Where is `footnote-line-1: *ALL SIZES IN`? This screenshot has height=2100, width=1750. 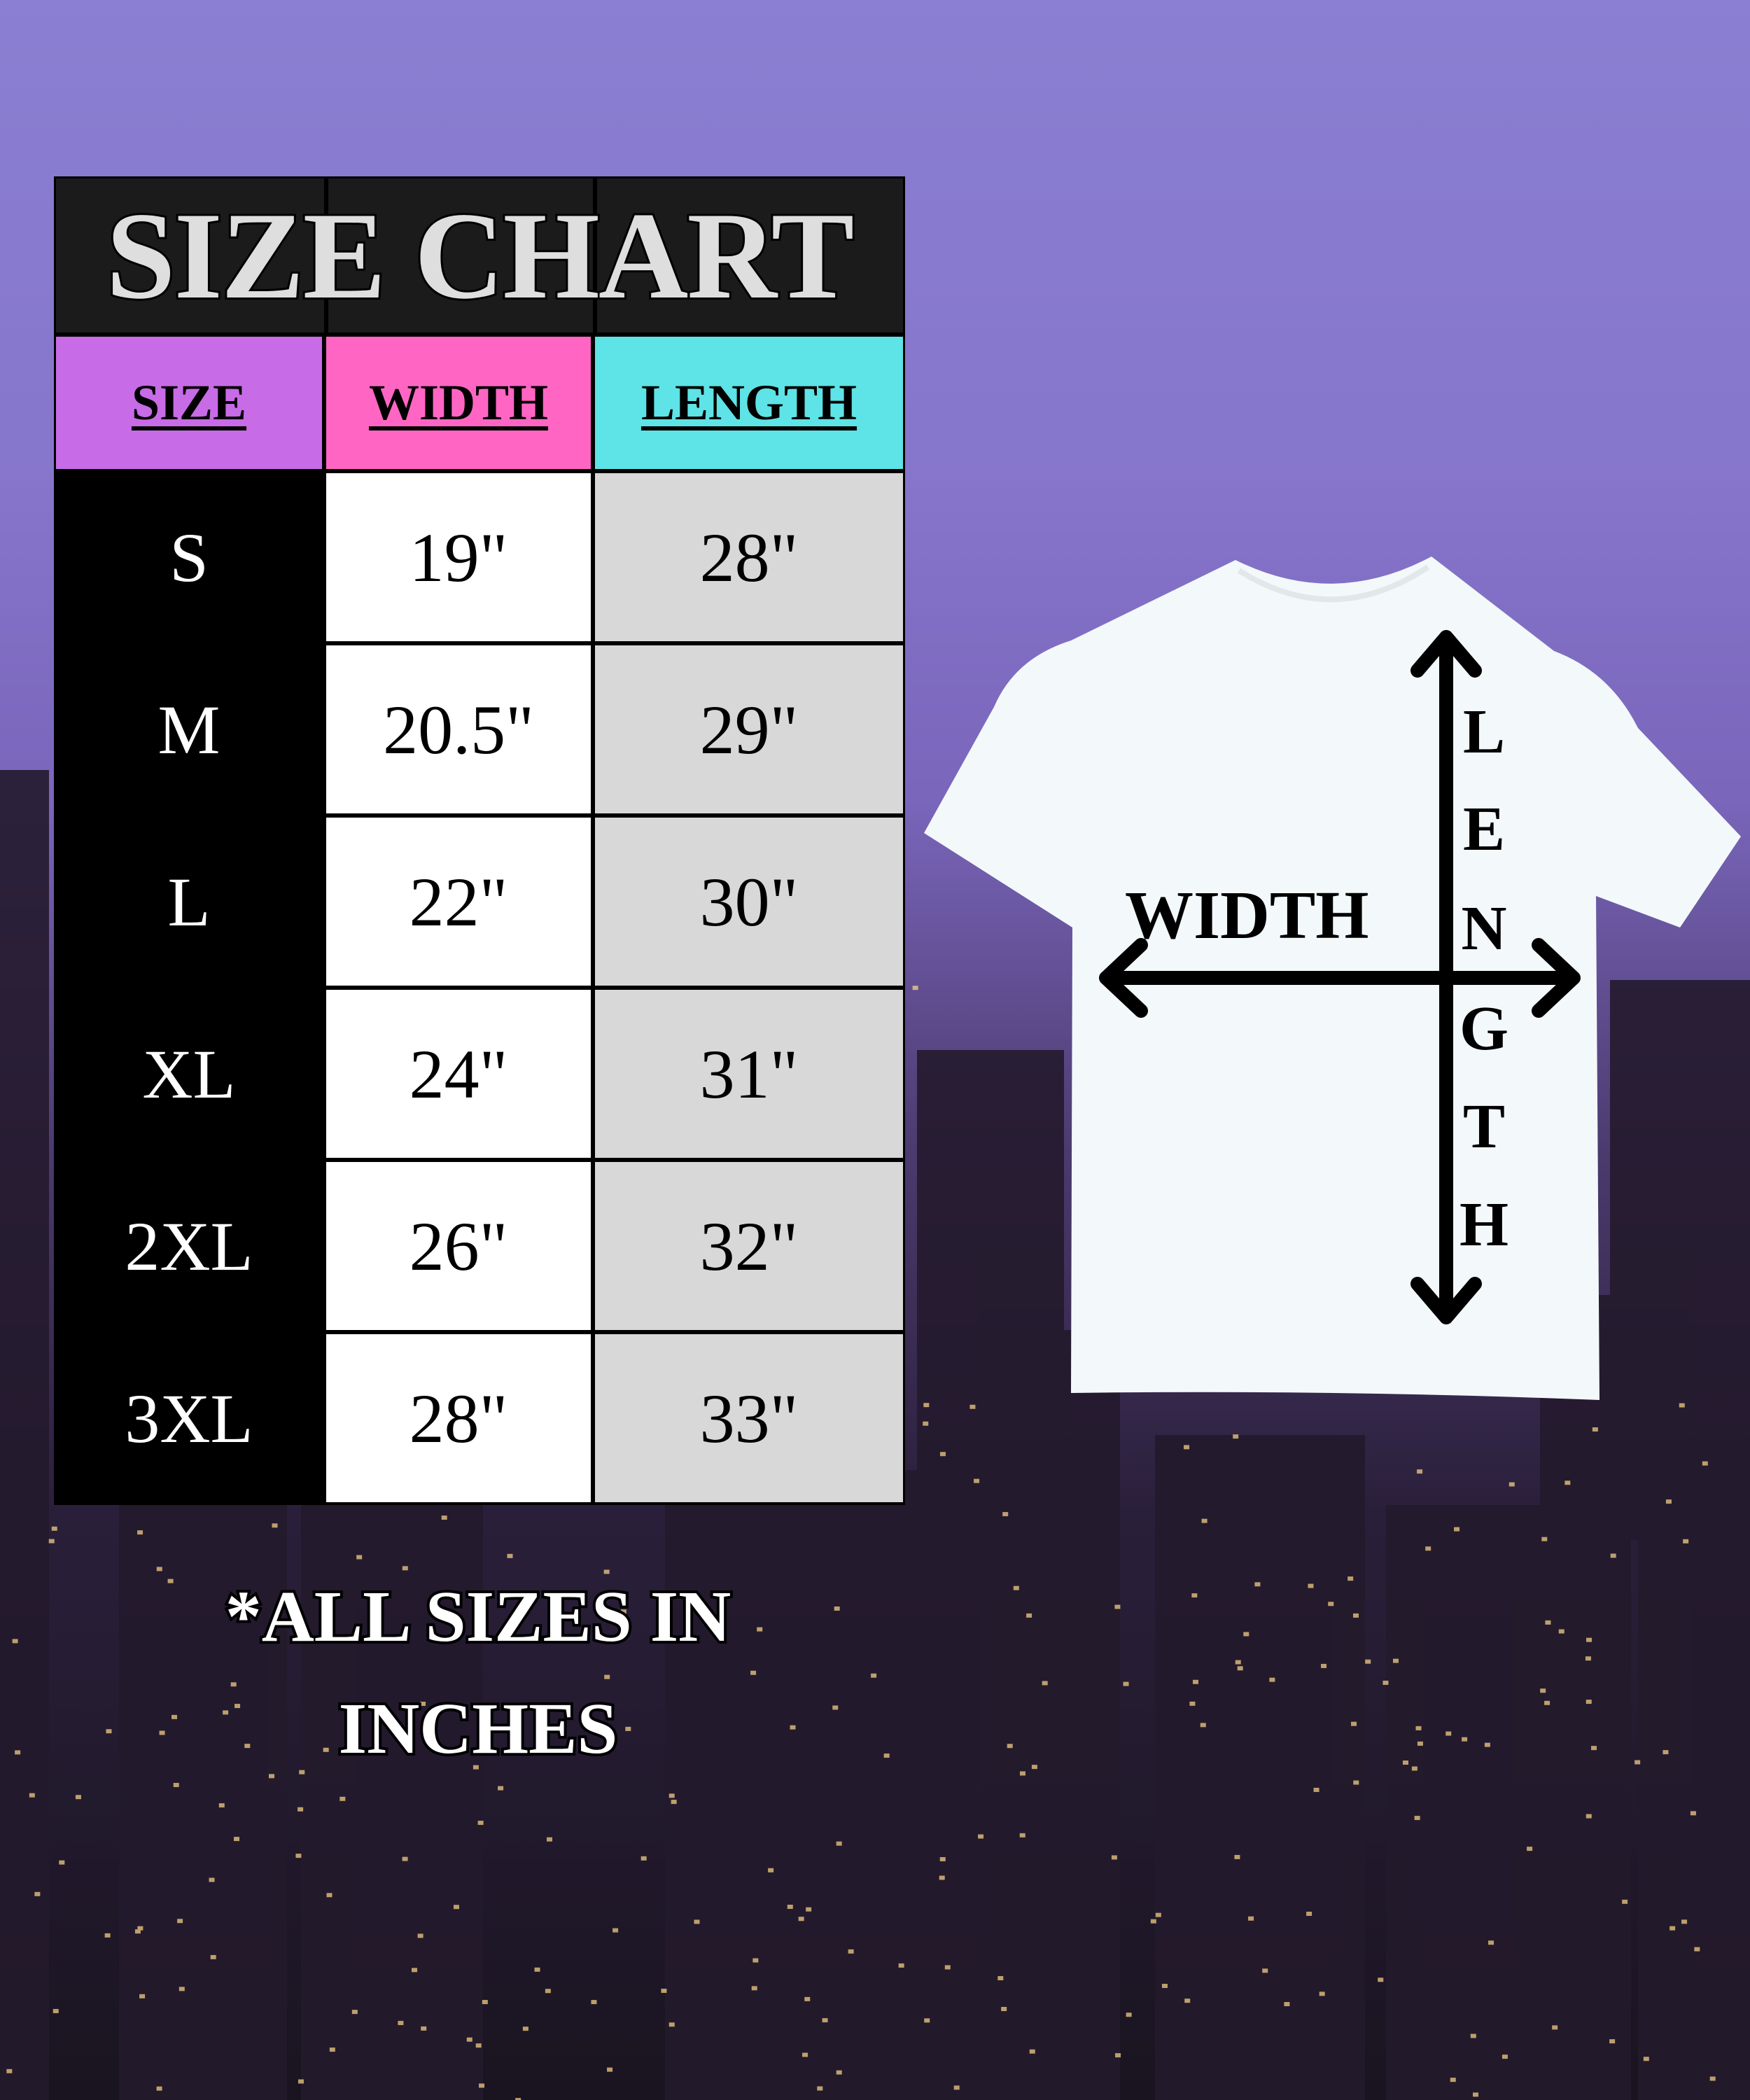 footnote-line-1: *ALL SIZES IN is located at coordinates (478, 1617).